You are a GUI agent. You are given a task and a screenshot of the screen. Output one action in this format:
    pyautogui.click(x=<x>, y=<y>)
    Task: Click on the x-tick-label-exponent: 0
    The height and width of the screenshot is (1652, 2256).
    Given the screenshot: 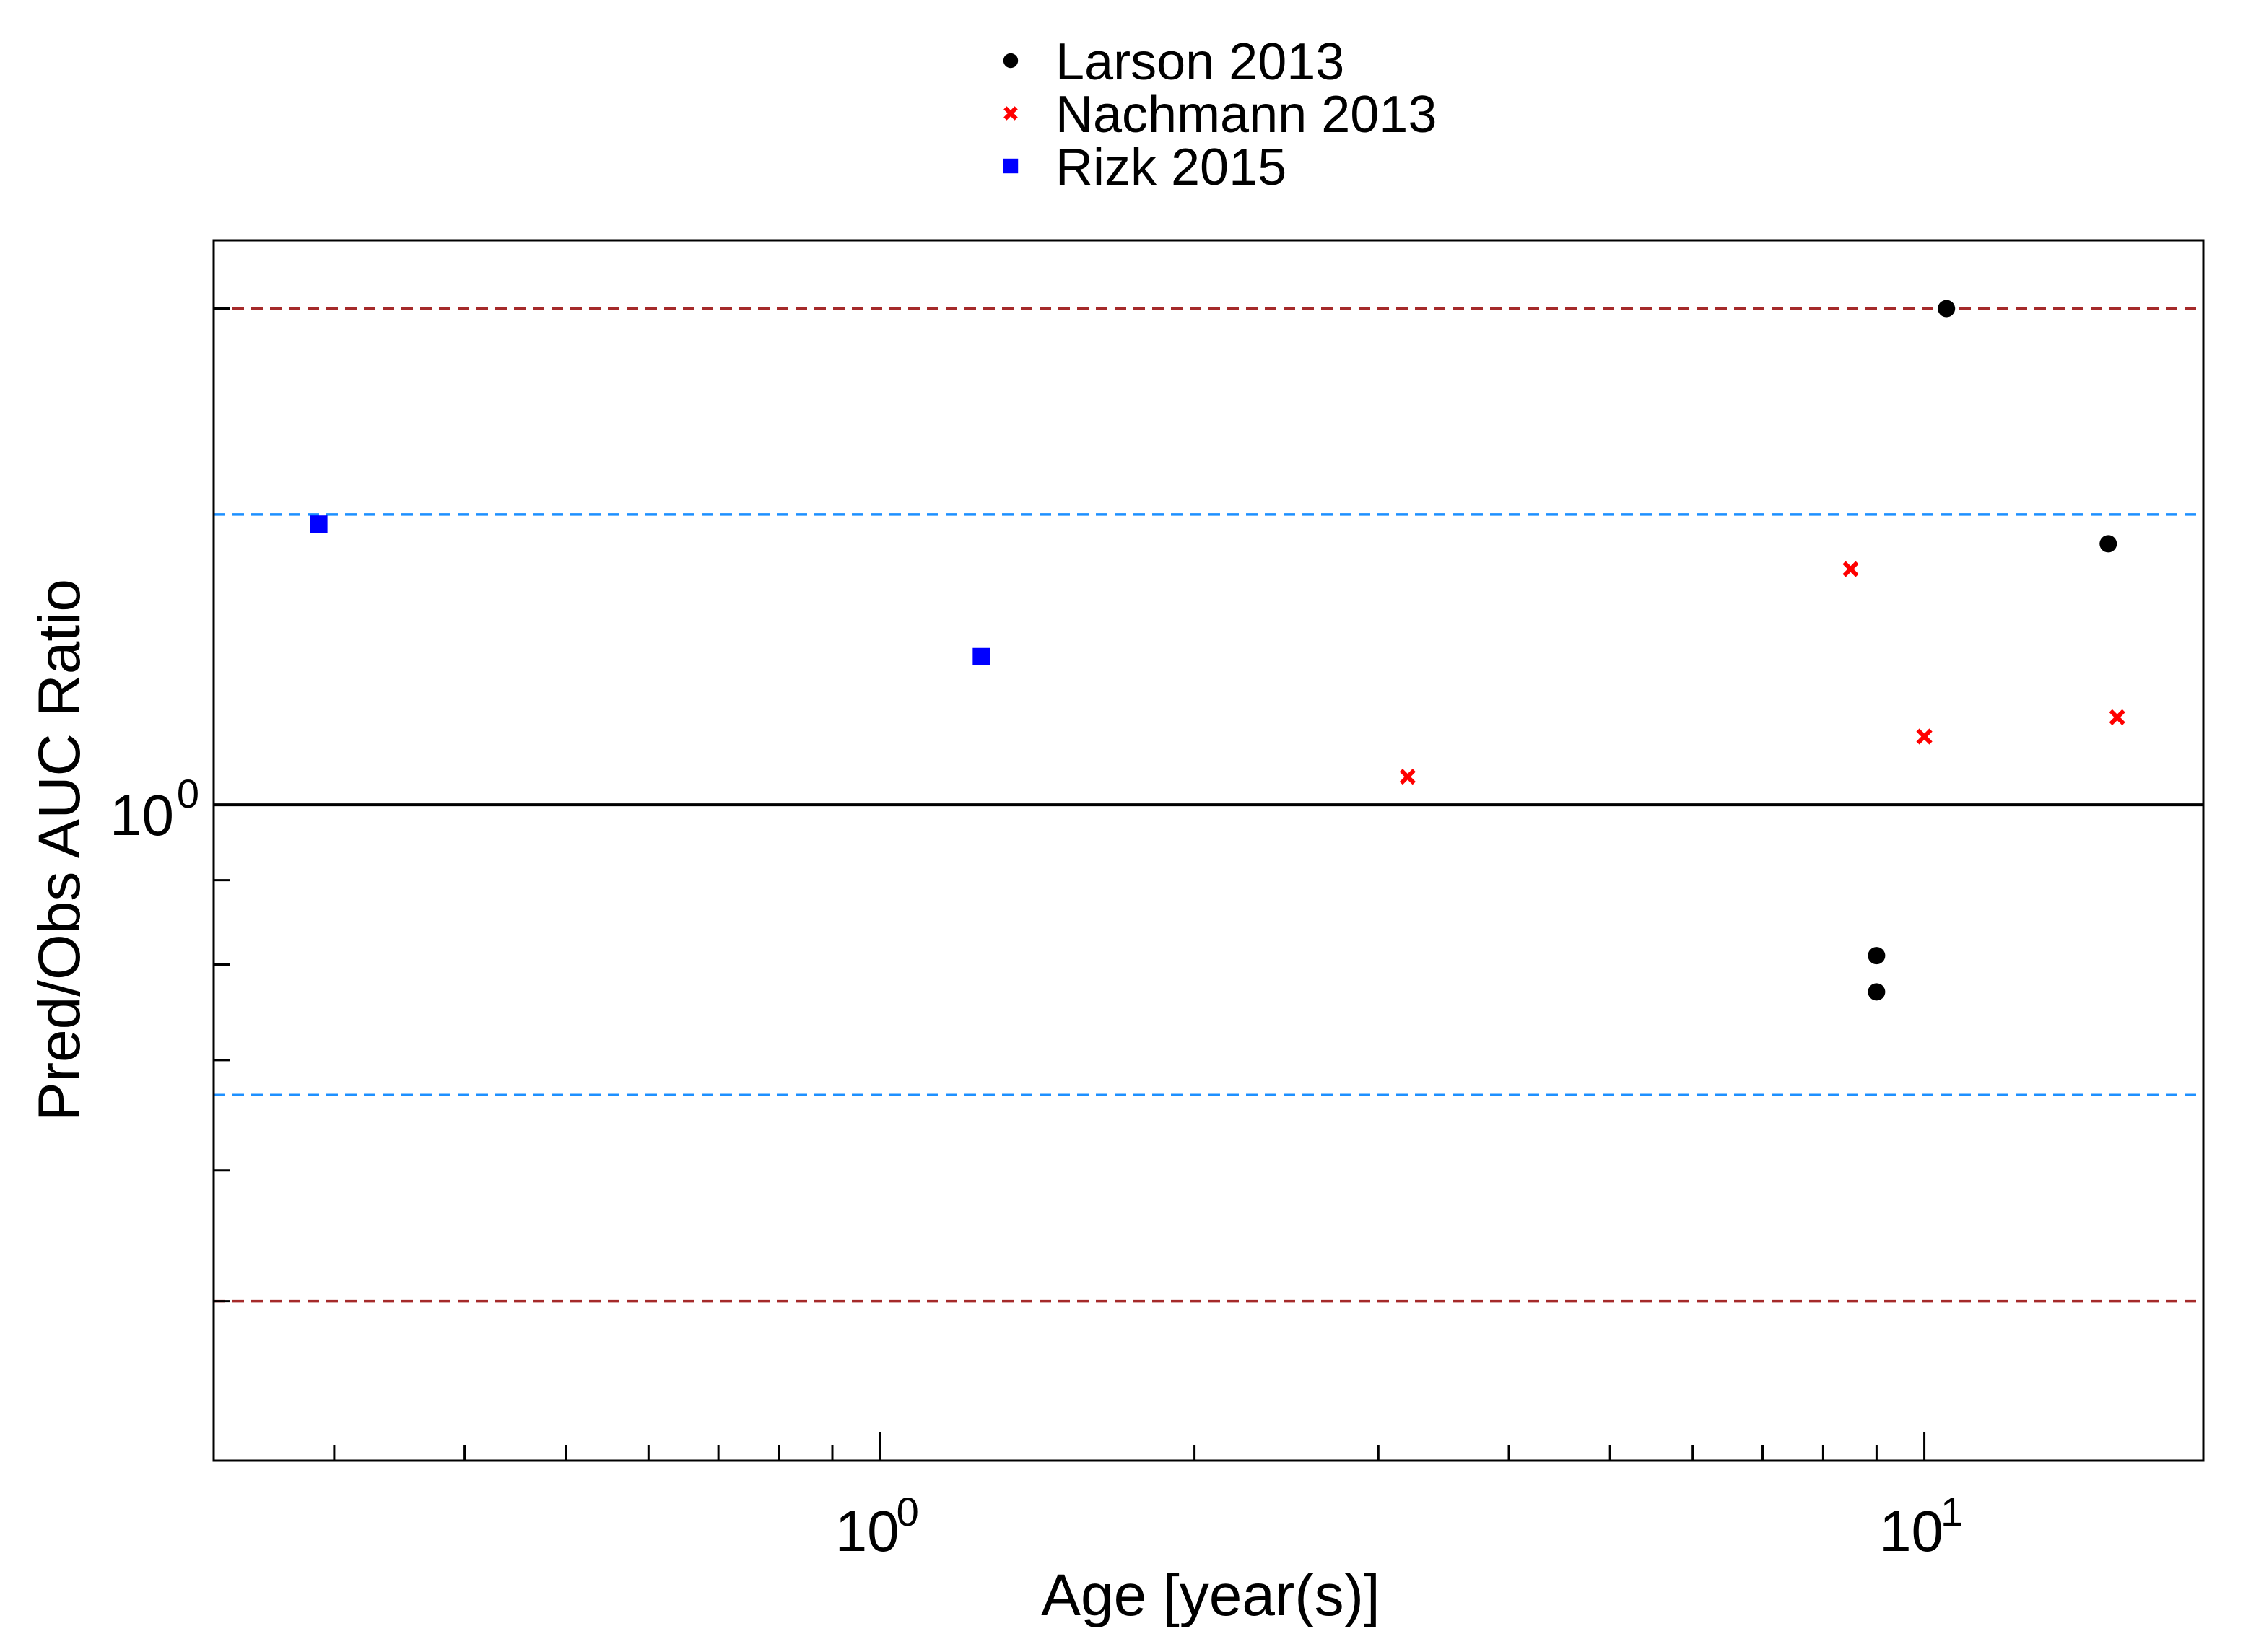 What is the action you would take?
    pyautogui.click(x=908, y=1512)
    